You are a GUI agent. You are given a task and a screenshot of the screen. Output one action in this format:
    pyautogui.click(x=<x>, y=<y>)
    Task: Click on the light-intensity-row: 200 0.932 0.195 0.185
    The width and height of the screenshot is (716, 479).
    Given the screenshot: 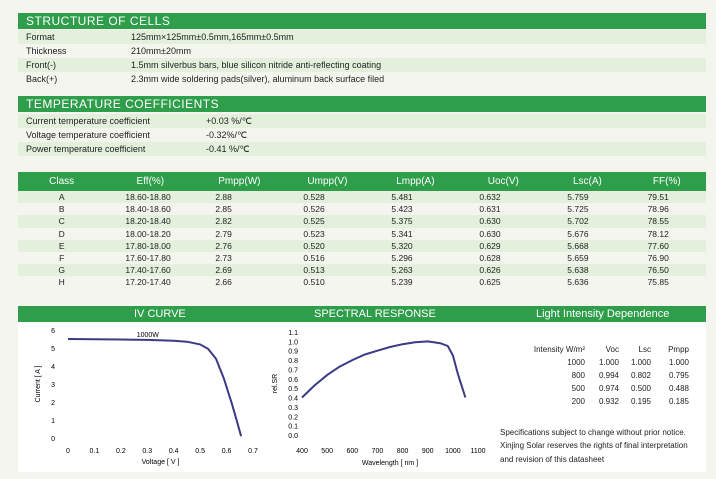 What is the action you would take?
    pyautogui.click(x=608, y=401)
    